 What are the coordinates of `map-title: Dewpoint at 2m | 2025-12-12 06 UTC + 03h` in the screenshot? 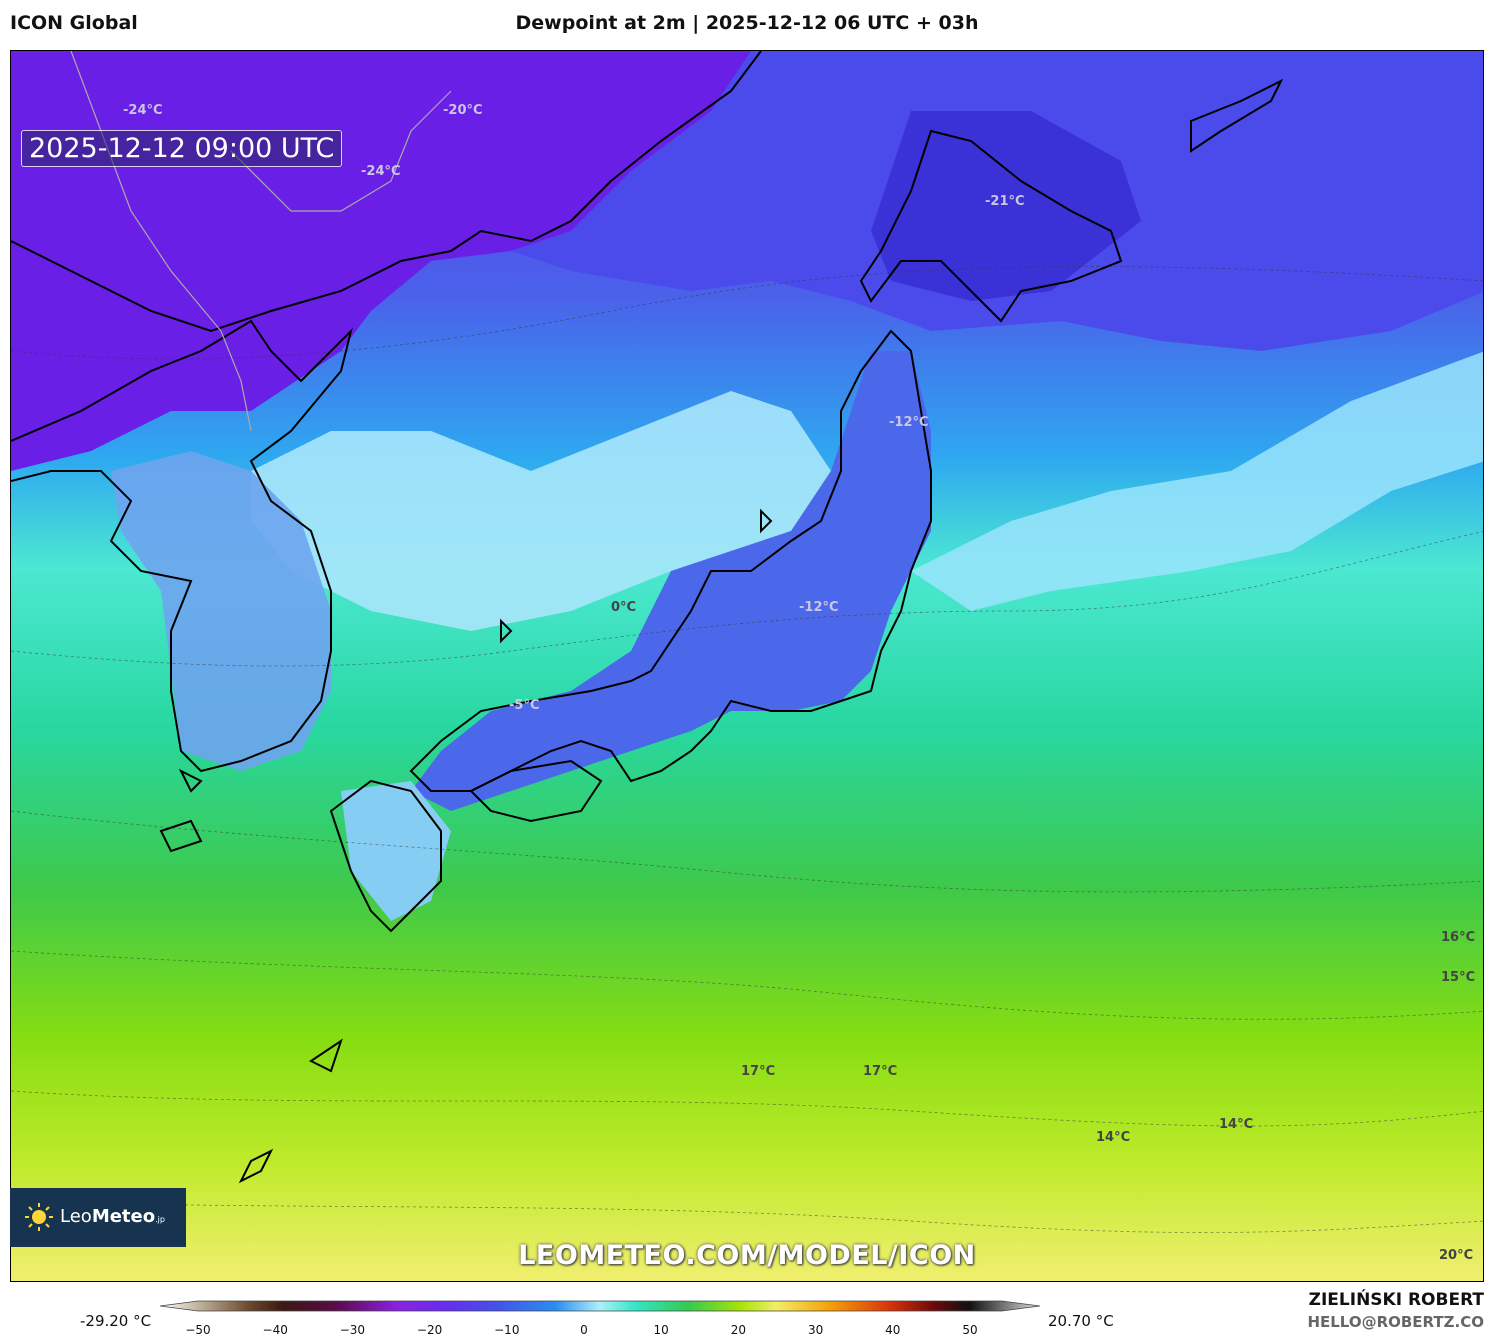 It's located at (747, 23).